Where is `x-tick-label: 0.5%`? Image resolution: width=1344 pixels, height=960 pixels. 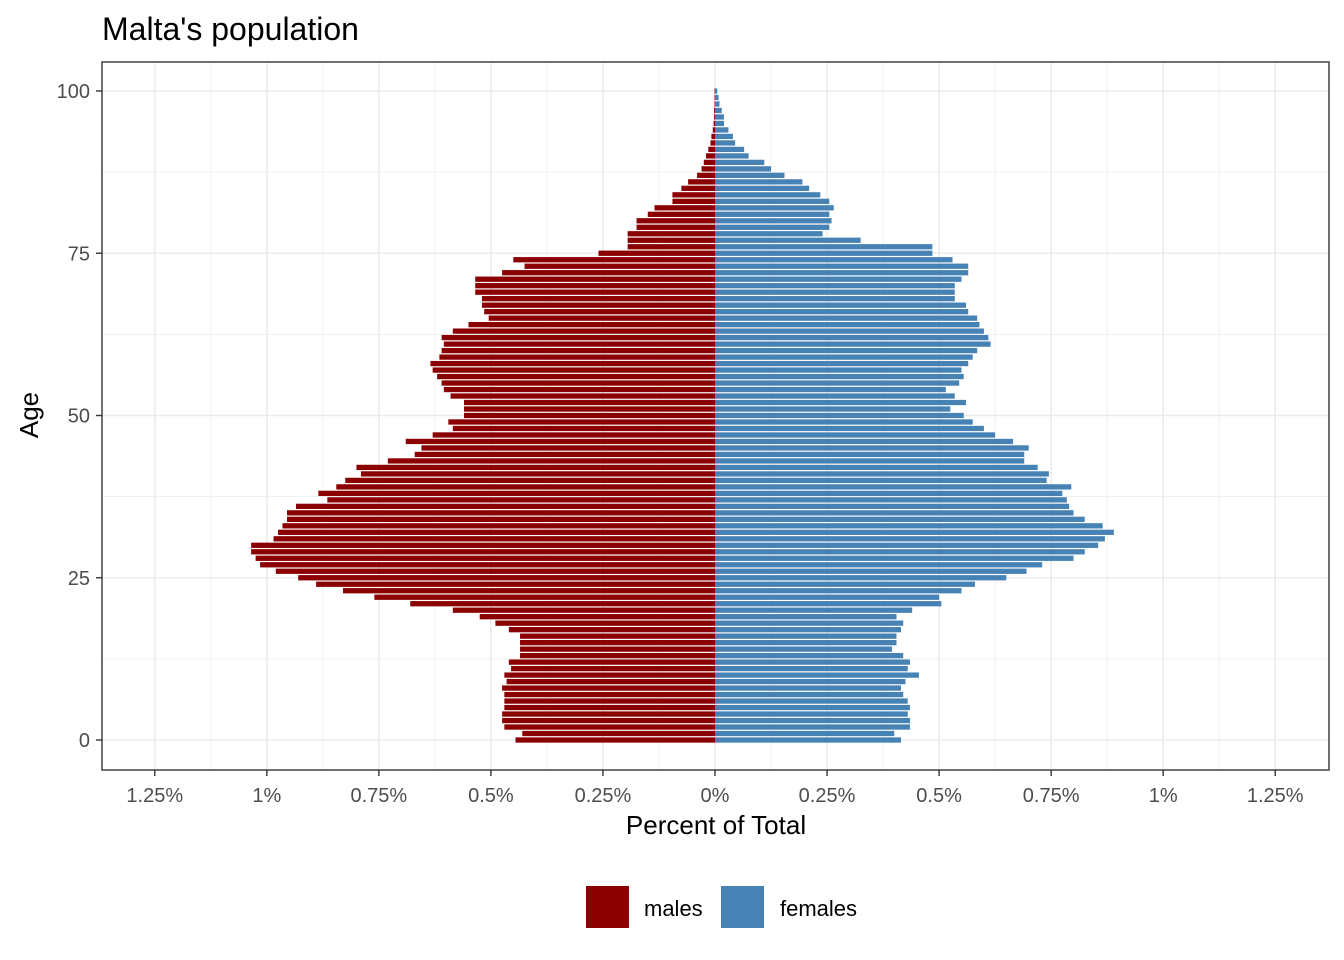
x-tick-label: 0.5% is located at coordinates (491, 796).